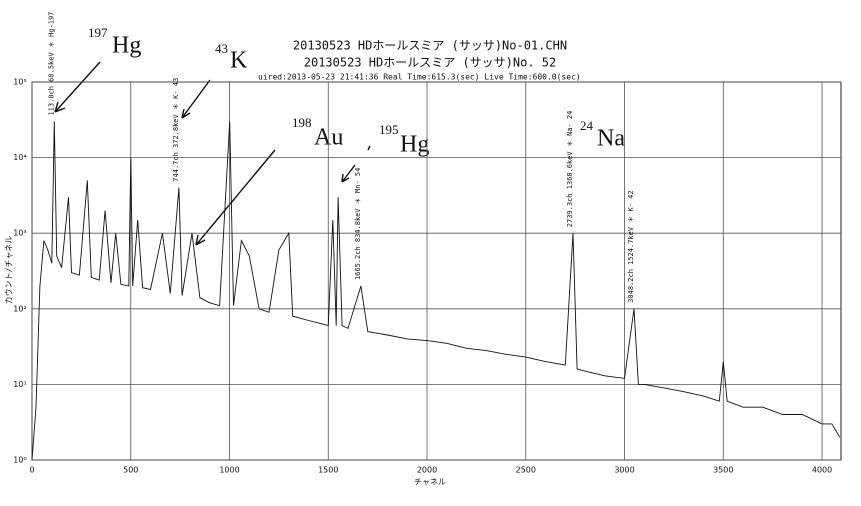 Image resolution: width=861 pixels, height=506 pixels. I want to click on y-axis-label: カウント/チャネル, so click(9, 270).